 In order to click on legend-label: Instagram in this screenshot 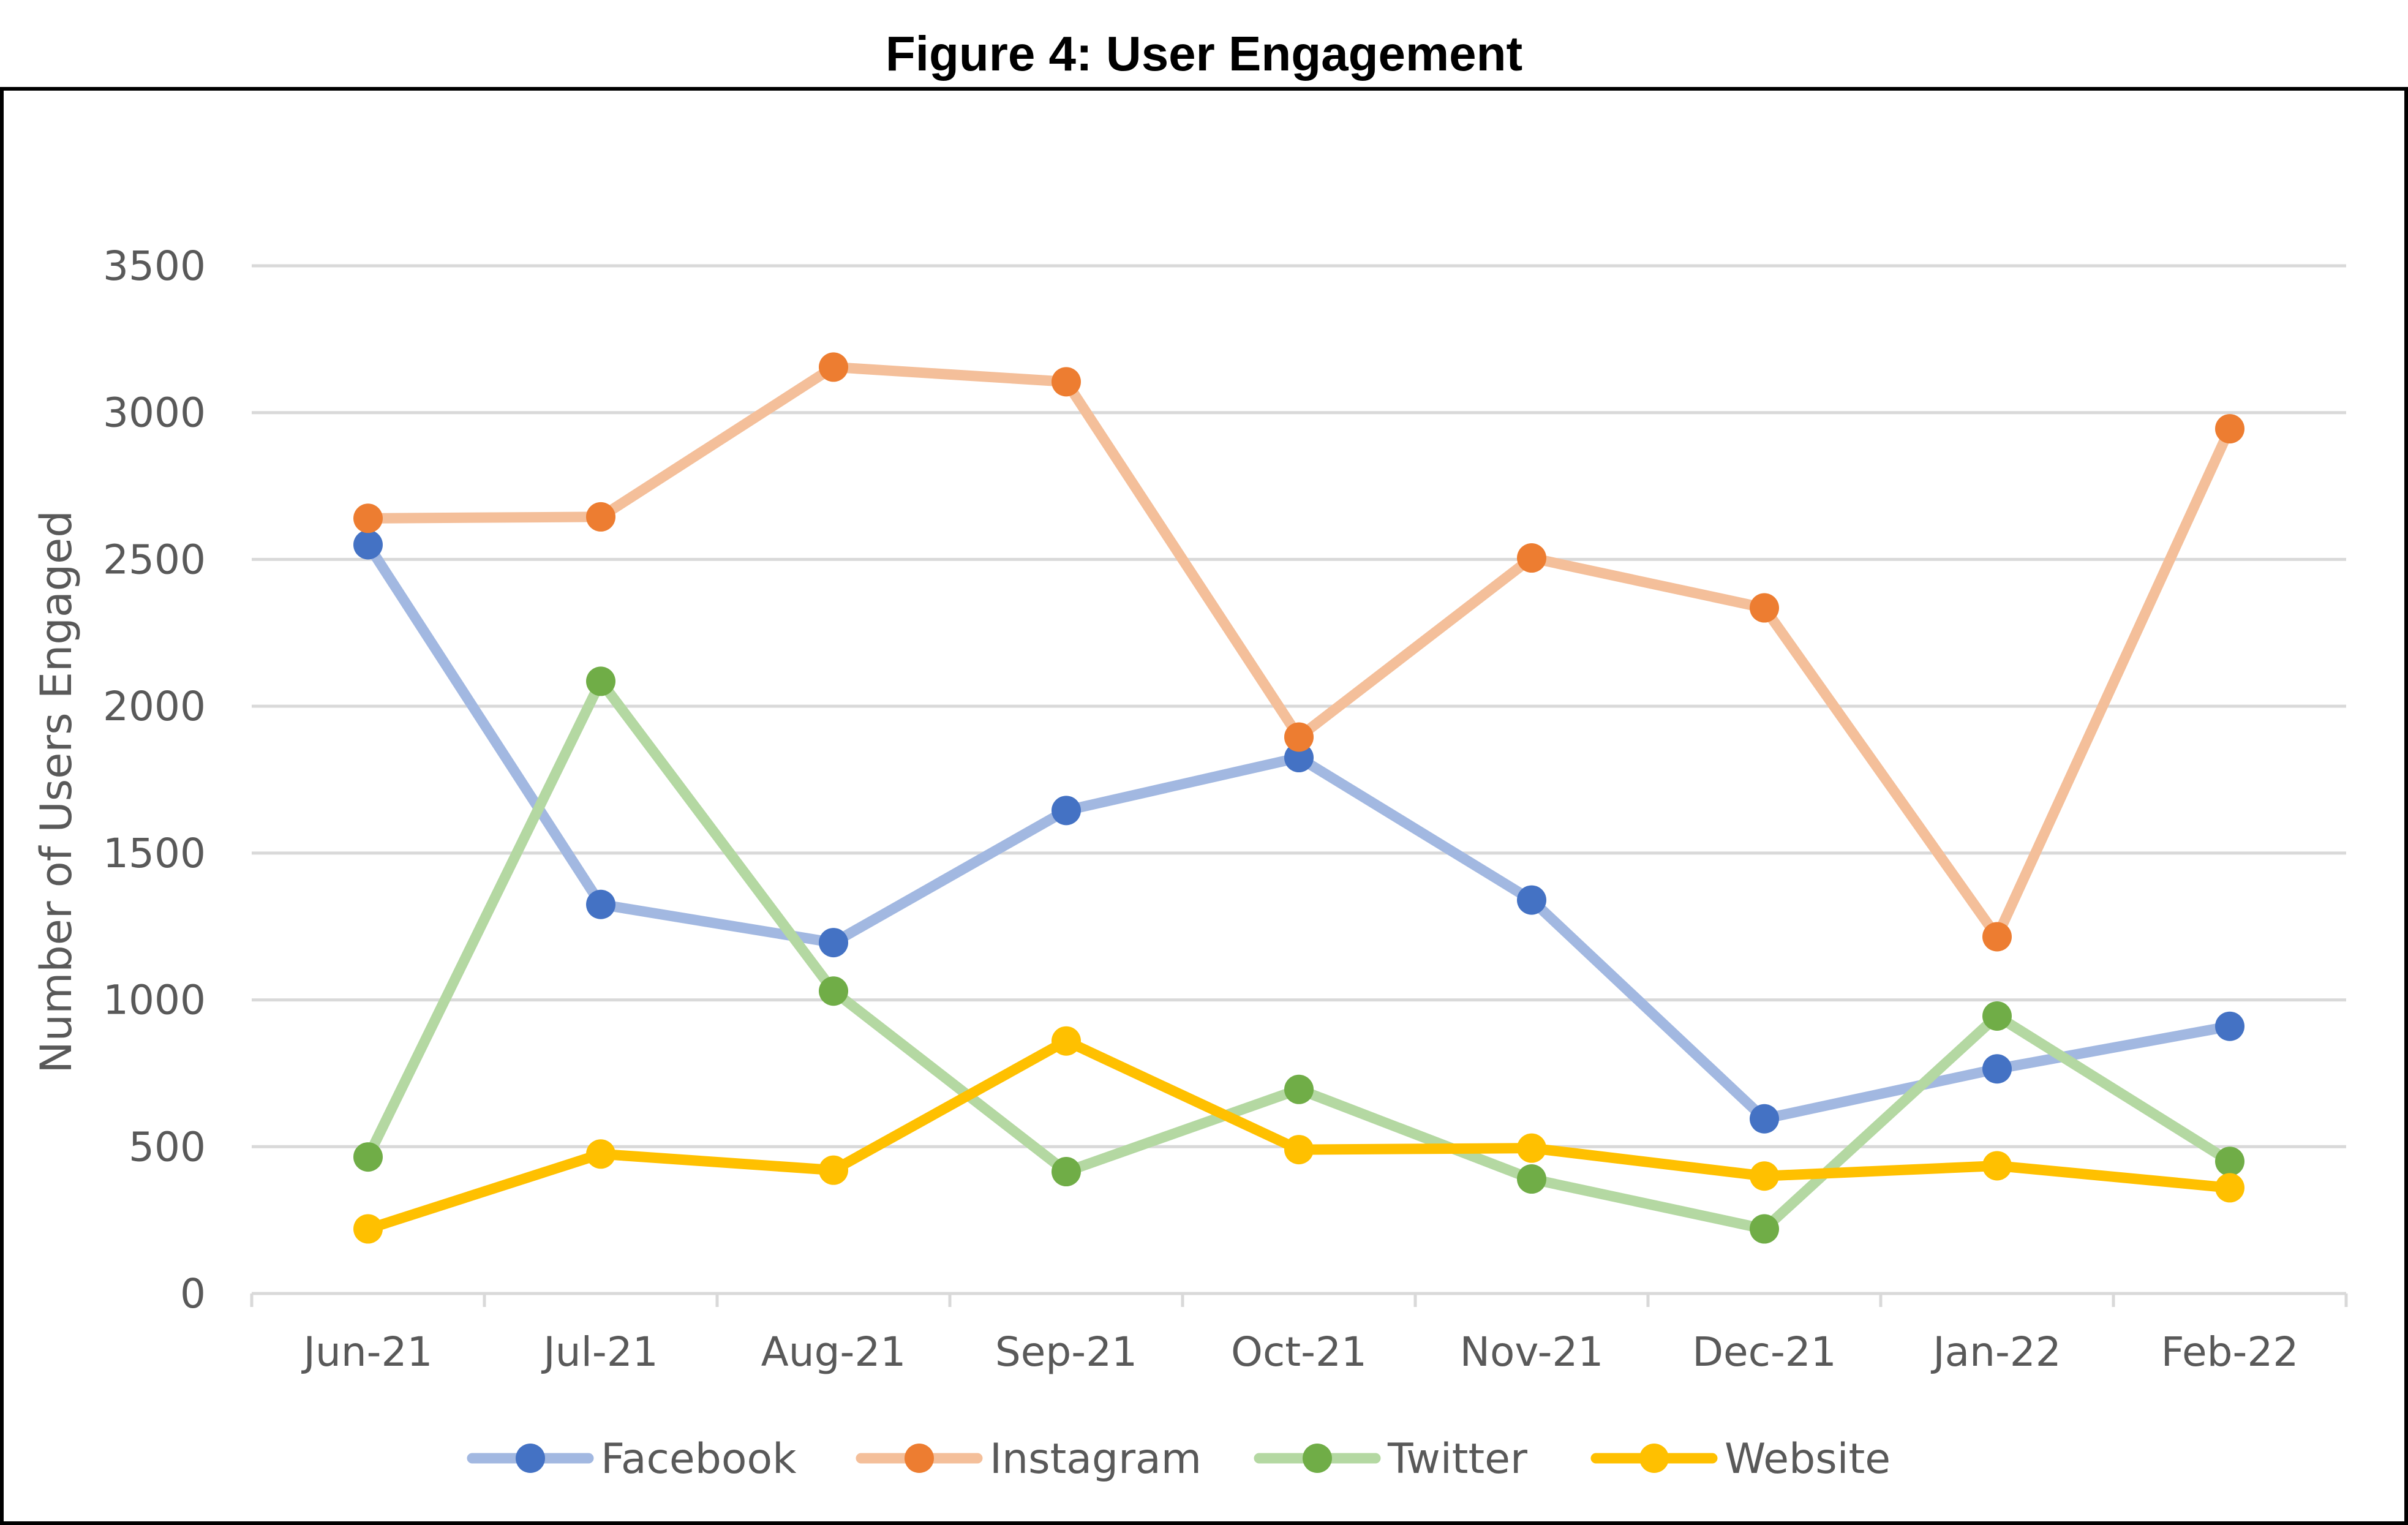, I will do `click(1096, 1459)`.